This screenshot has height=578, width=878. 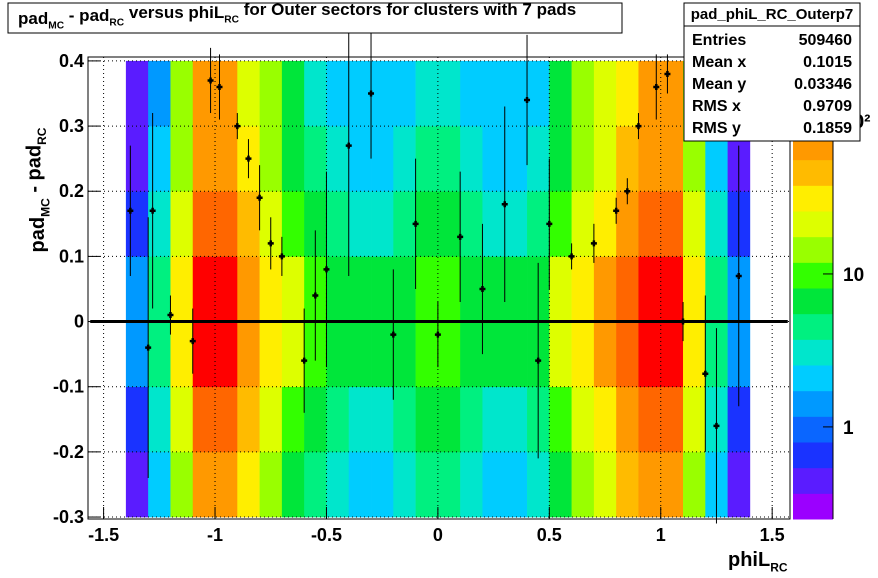 What do you see at coordinates (827, 62) in the screenshot?
I see `stats-value: 0.1015` at bounding box center [827, 62].